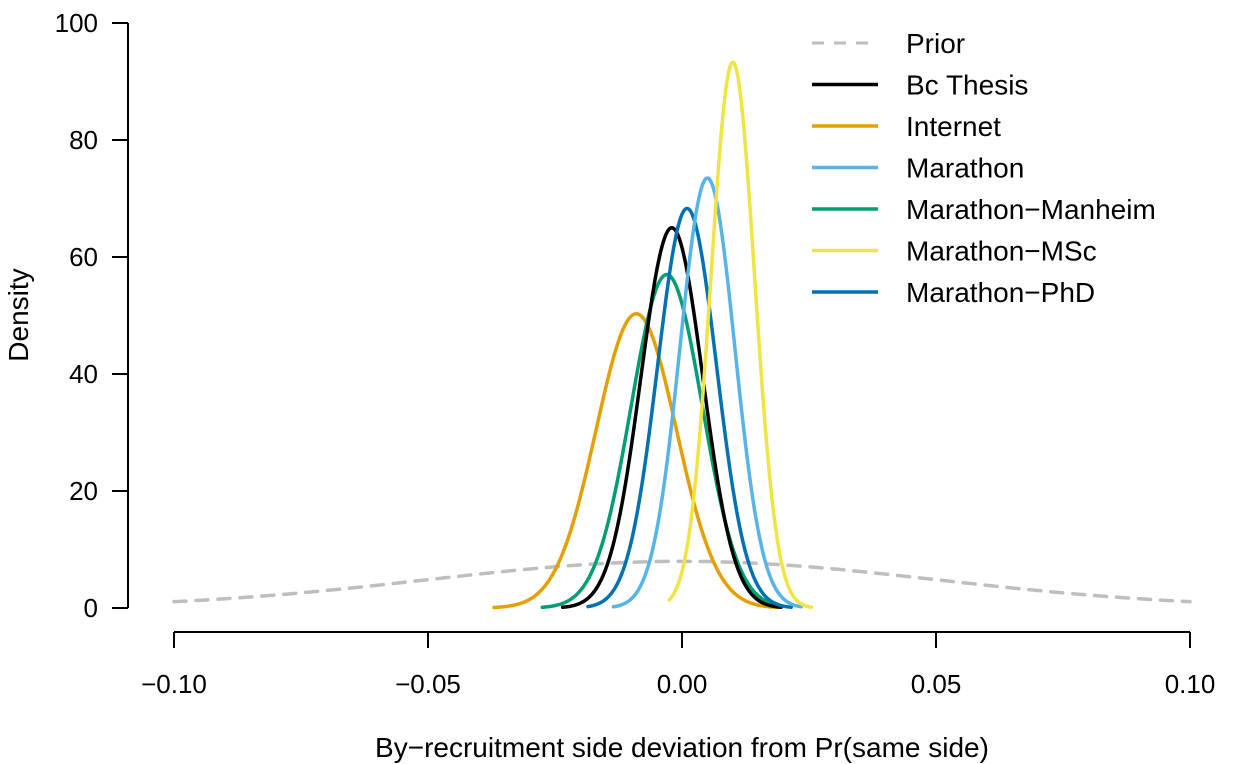  I want to click on legend-label: Internet, so click(953, 126).